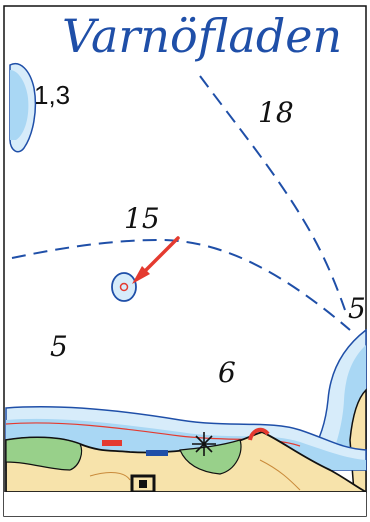  Describe the element at coordinates (276, 112) in the screenshot. I see `depth-label-18: 18` at that location.